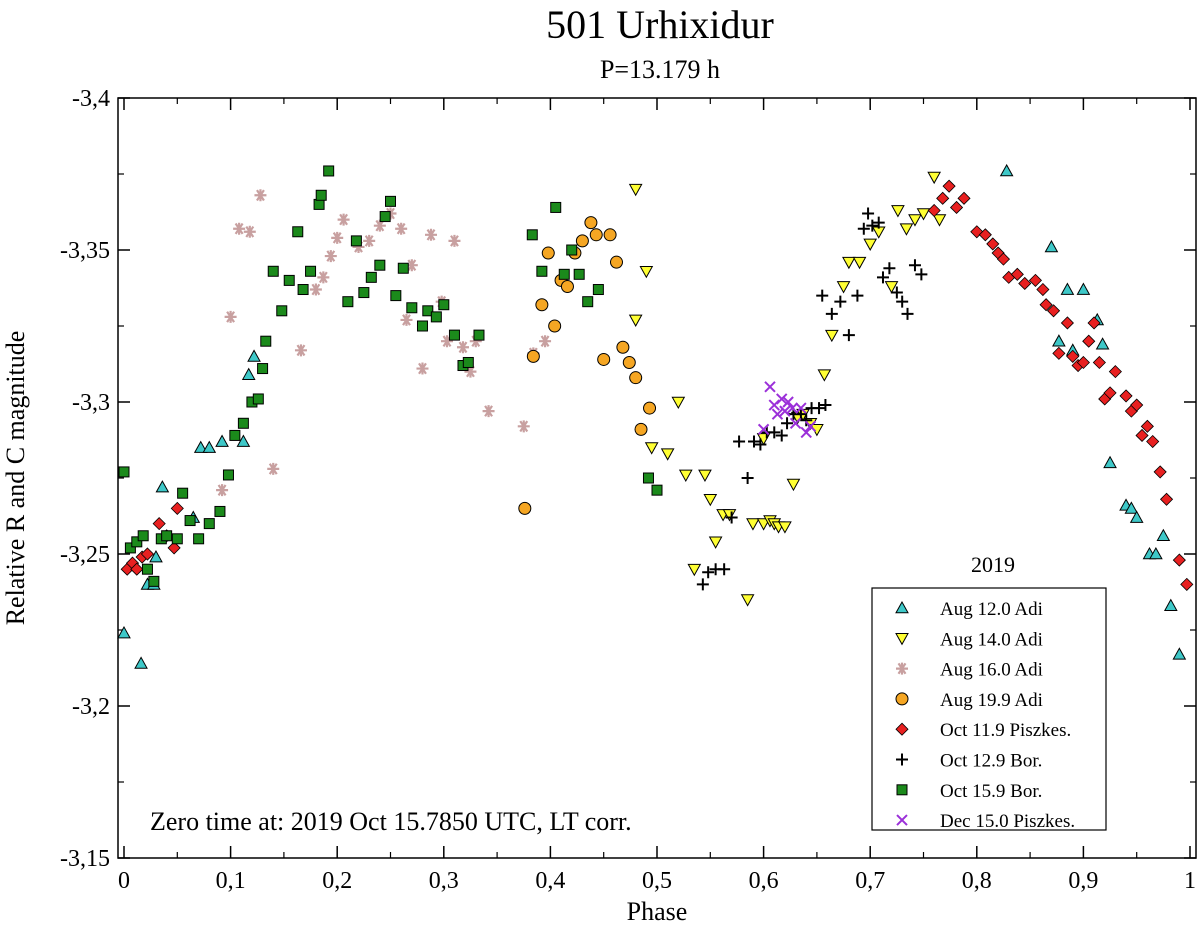  I want to click on y-tick-label: -3,3, so click(91, 403).